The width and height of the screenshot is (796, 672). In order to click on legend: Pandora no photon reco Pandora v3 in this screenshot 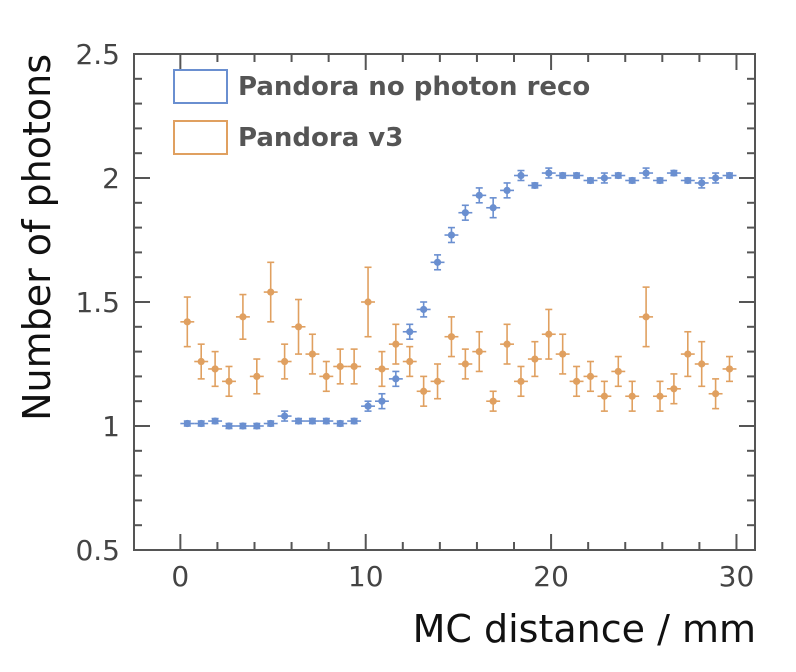, I will do `click(381, 112)`.